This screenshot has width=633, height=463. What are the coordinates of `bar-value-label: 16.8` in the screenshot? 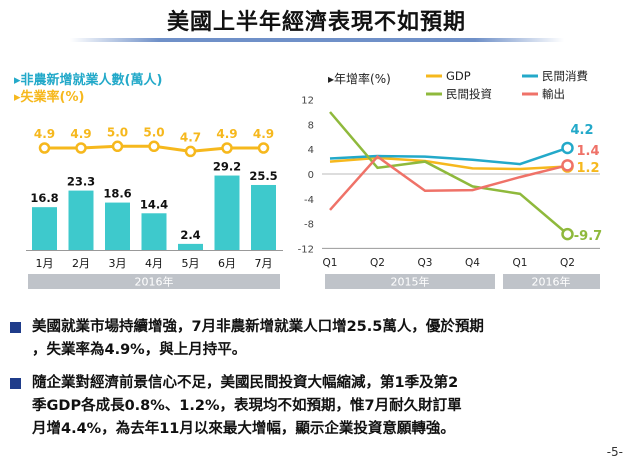 It's located at (44, 198).